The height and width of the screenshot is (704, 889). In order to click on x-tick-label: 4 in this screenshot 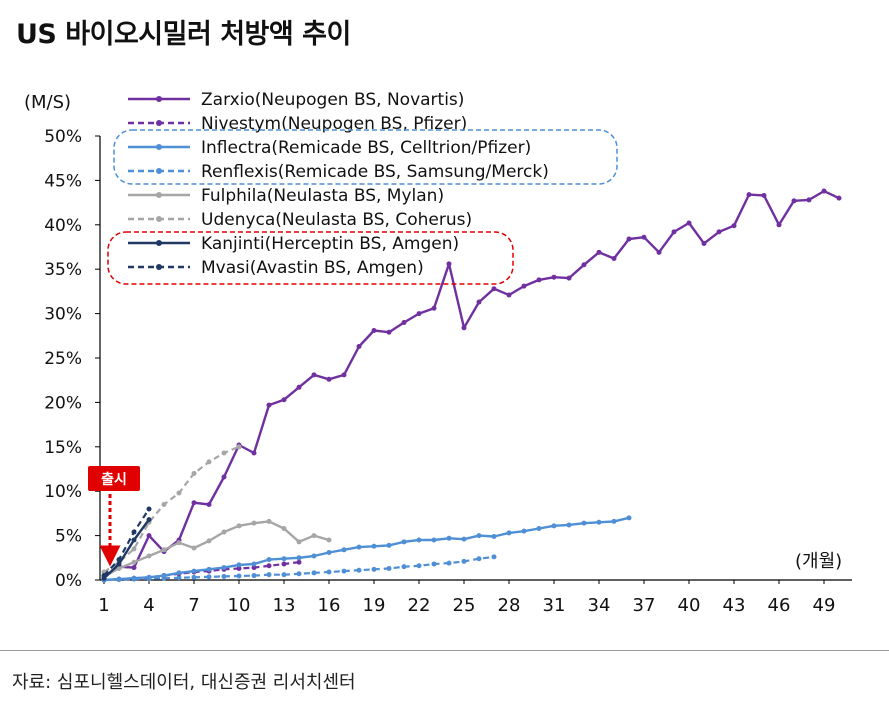, I will do `click(148, 605)`.